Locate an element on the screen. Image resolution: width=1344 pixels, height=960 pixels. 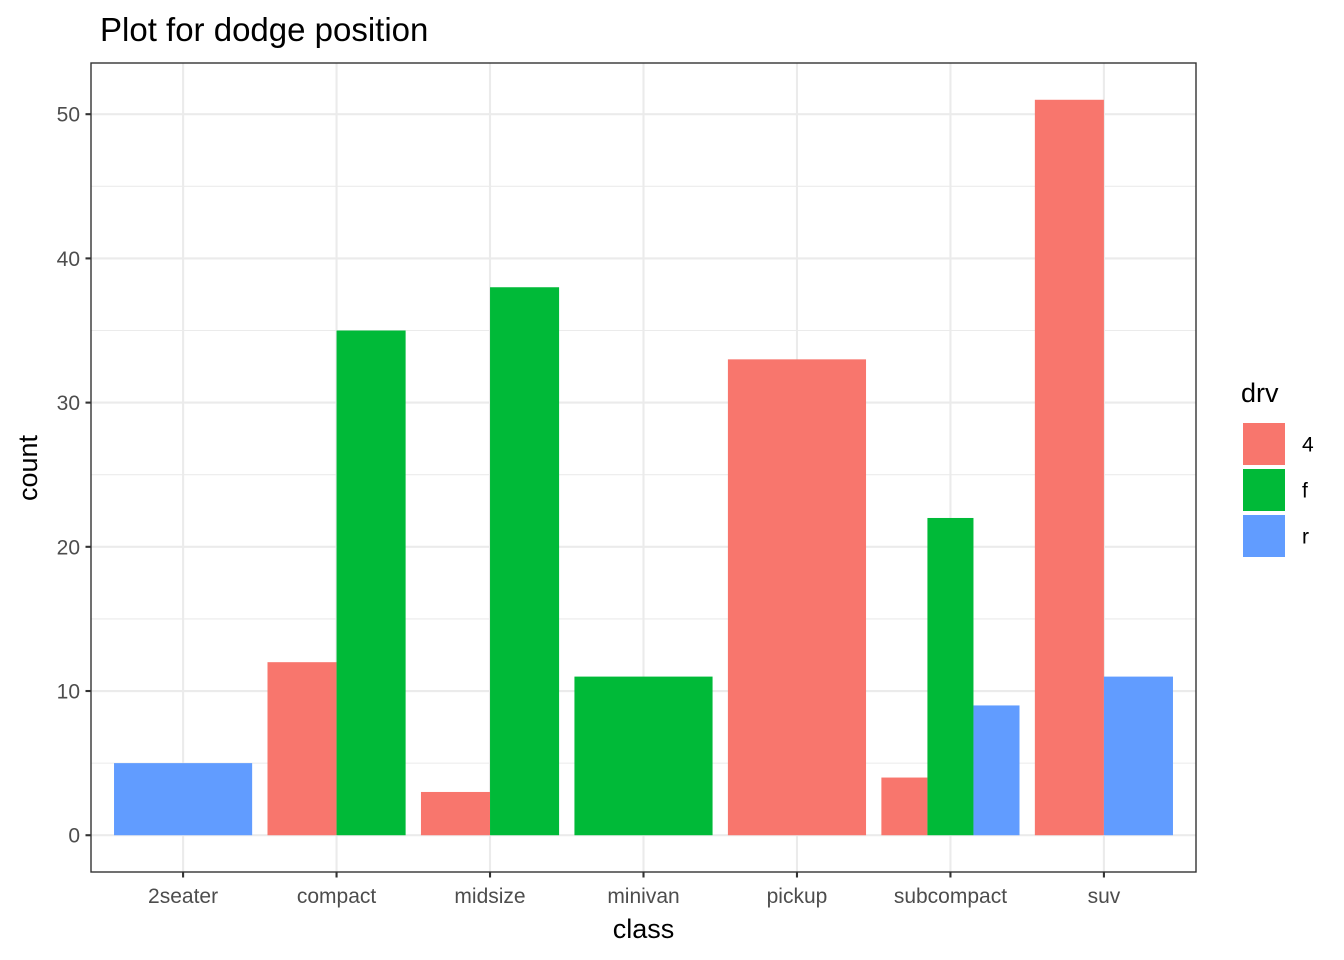
bar-subcompact-r is located at coordinates (996, 770).